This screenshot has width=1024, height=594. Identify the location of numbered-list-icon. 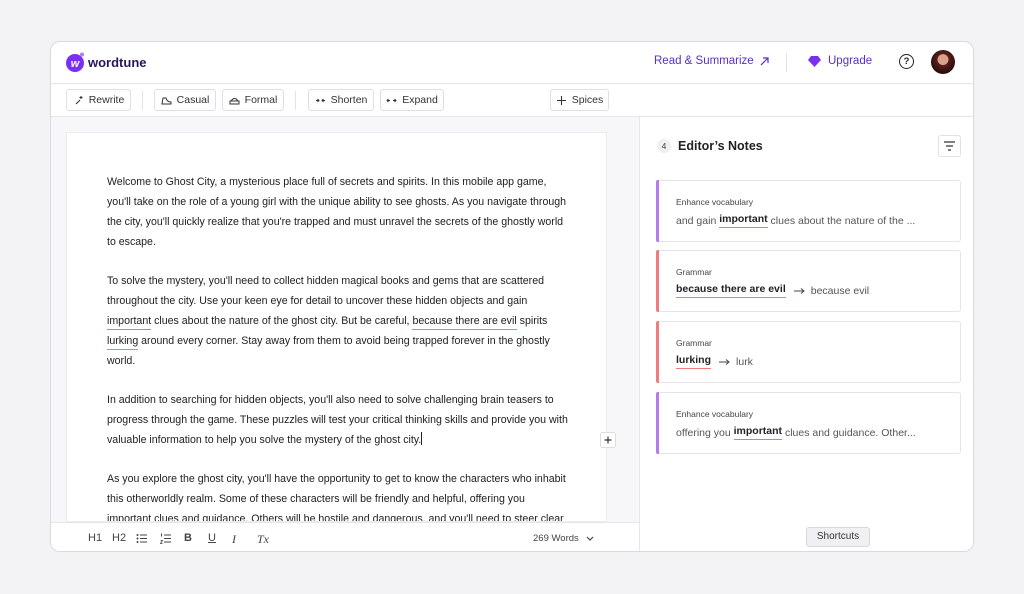
(165, 538).